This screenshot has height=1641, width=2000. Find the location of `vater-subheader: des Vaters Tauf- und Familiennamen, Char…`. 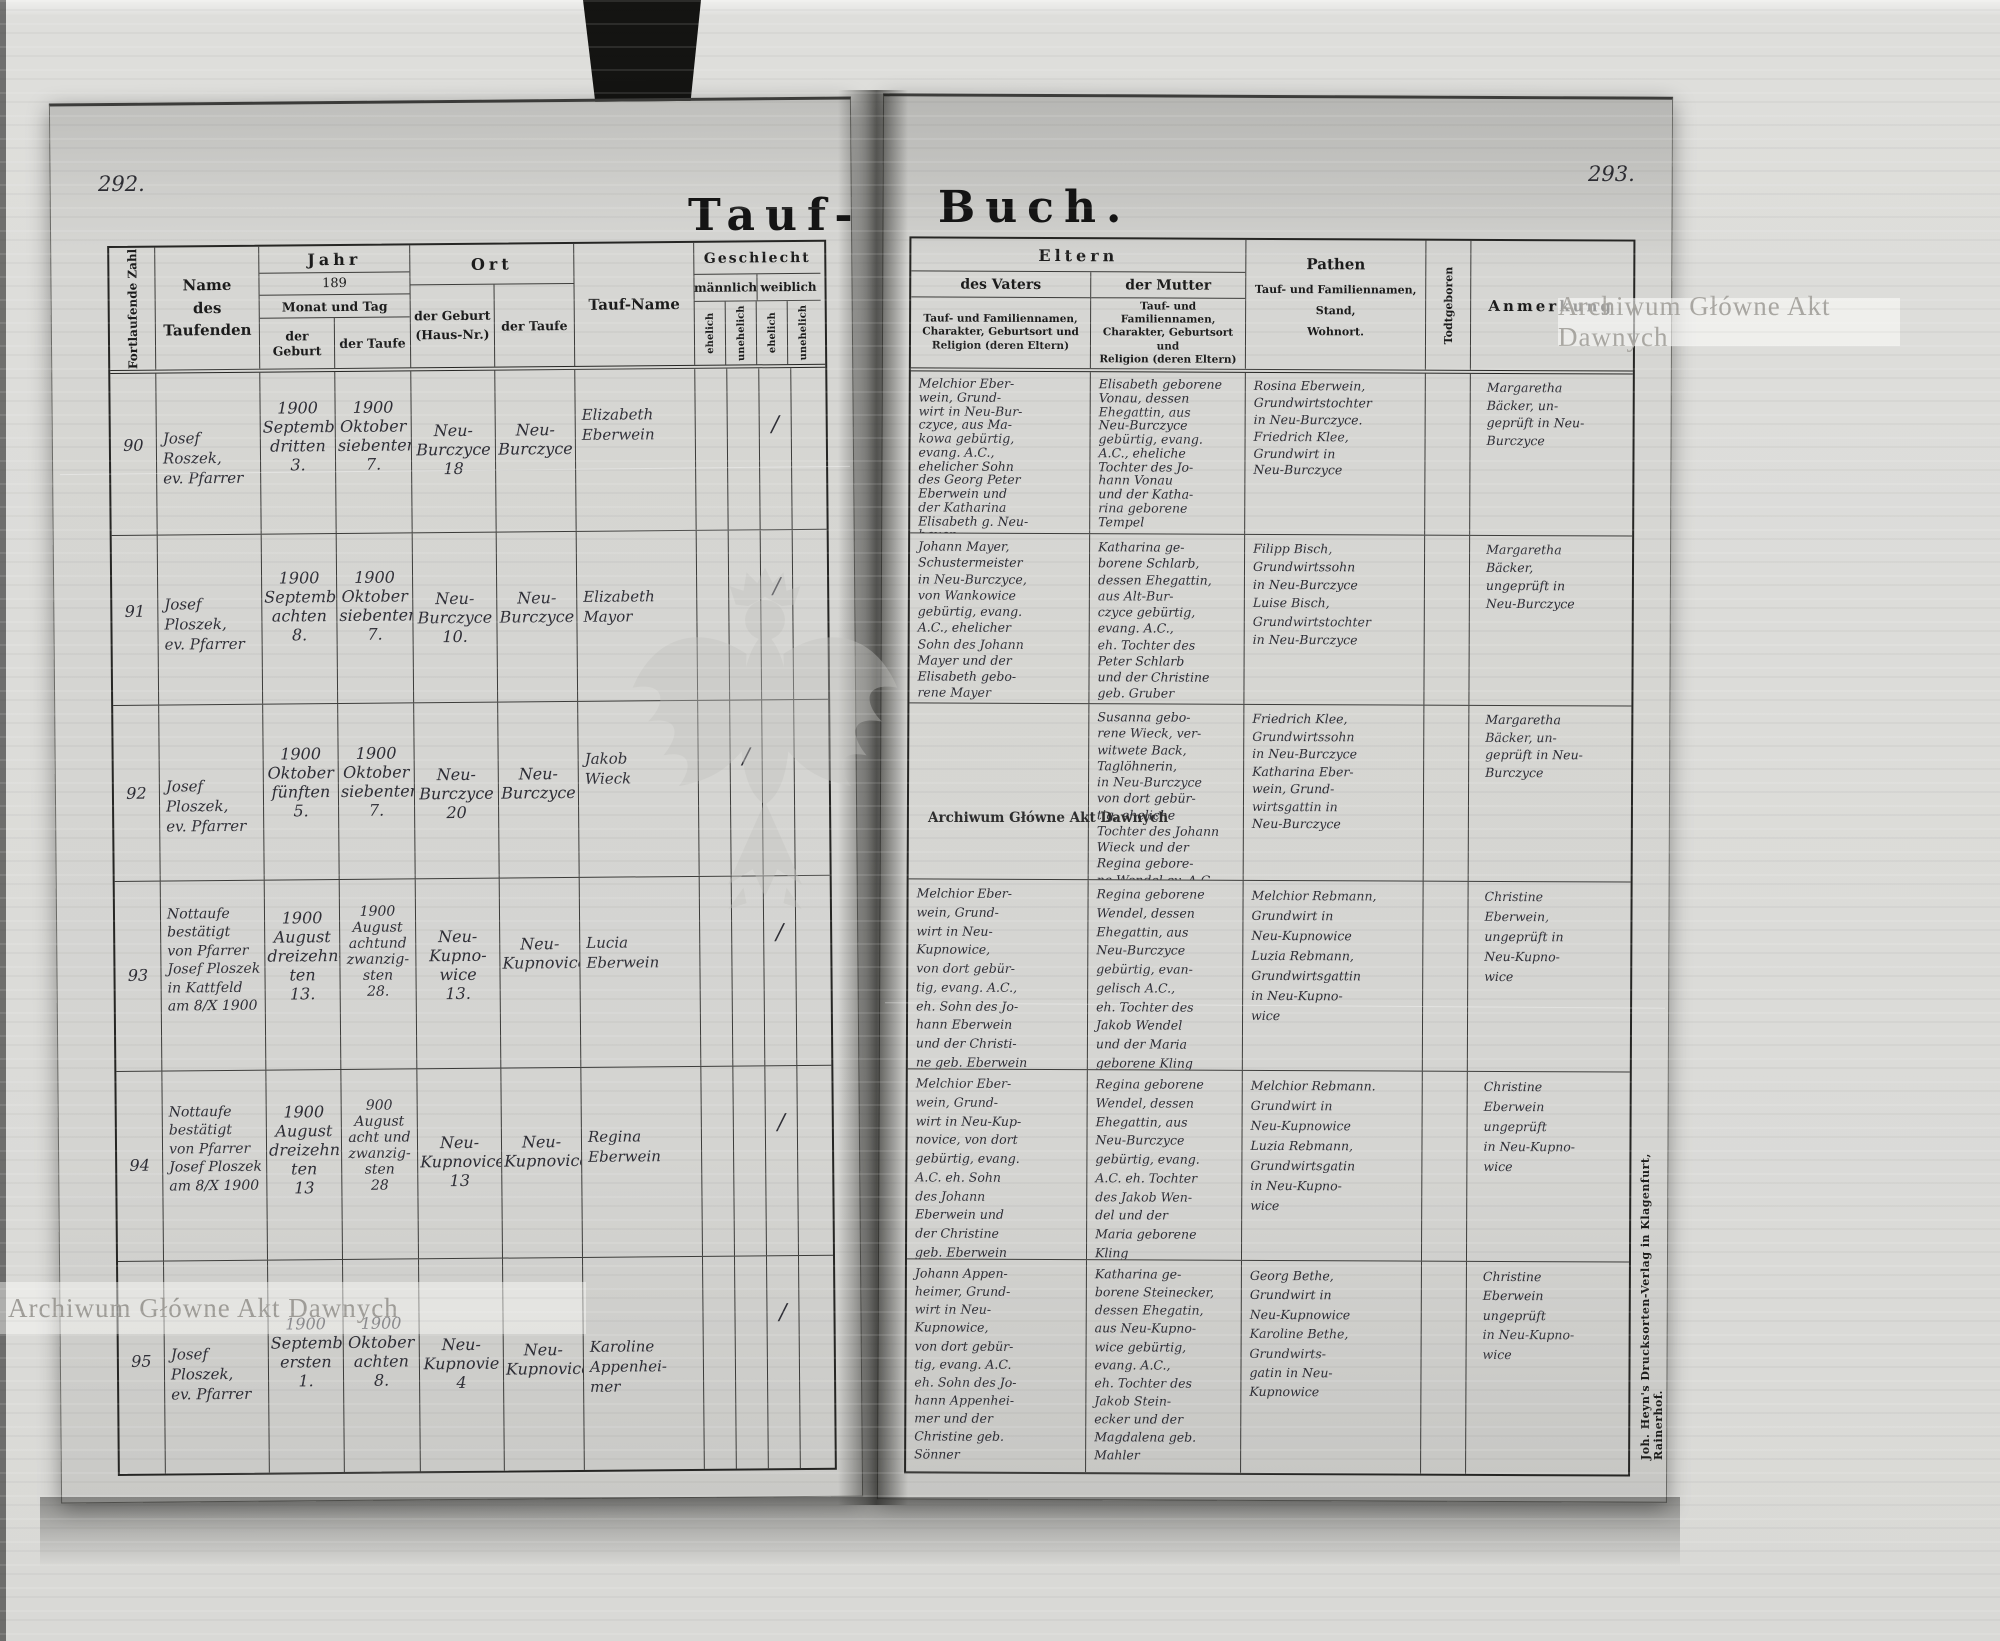

vater-subheader: des Vaters Tauf- und Familiennamen, Char… is located at coordinates (1001, 320).